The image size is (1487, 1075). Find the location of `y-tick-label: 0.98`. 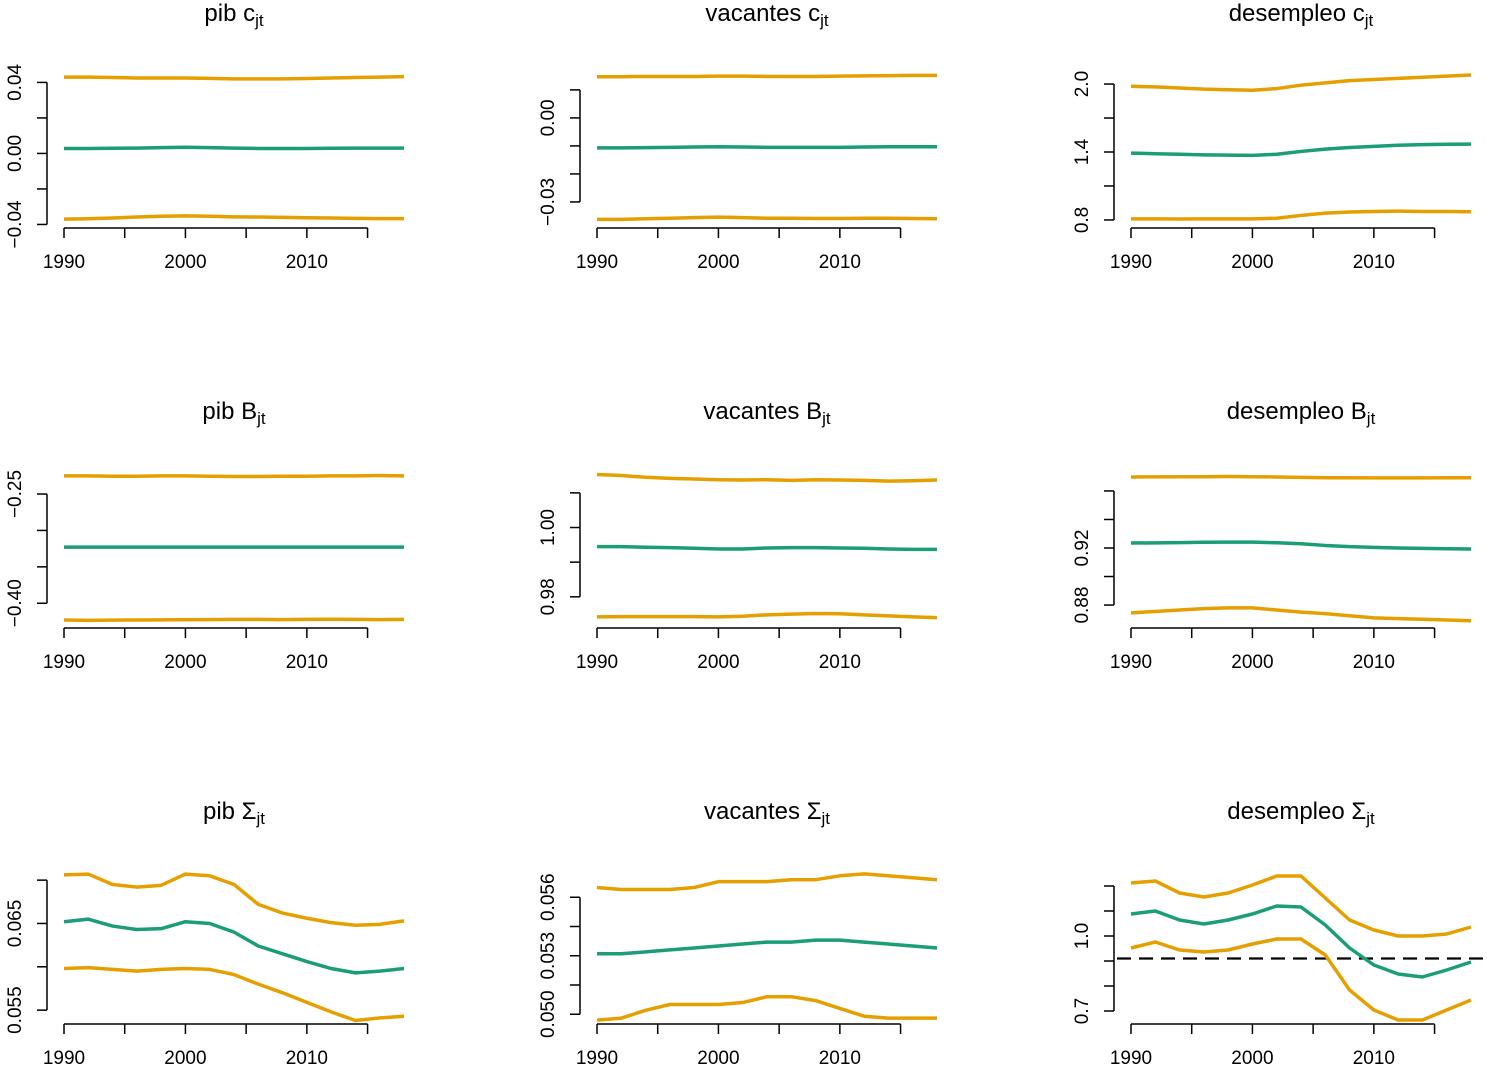

y-tick-label: 0.98 is located at coordinates (548, 596).